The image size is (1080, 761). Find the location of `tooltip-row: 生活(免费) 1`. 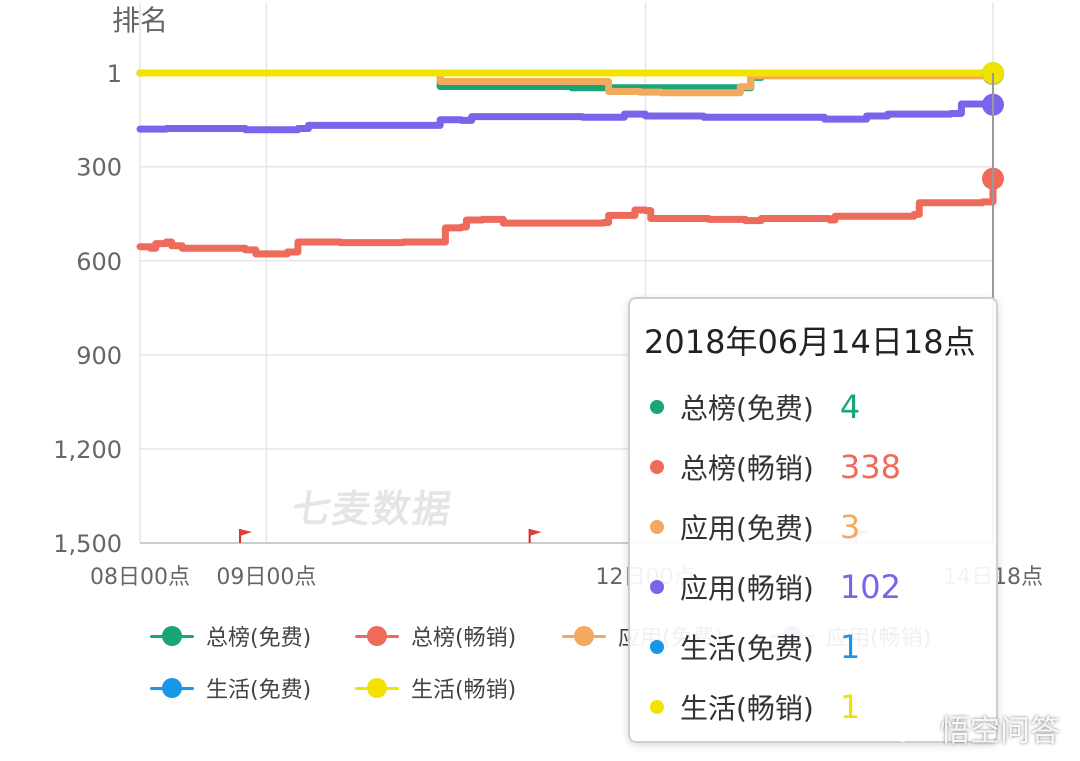

tooltip-row: 生活(免费) 1 is located at coordinates (813, 647).